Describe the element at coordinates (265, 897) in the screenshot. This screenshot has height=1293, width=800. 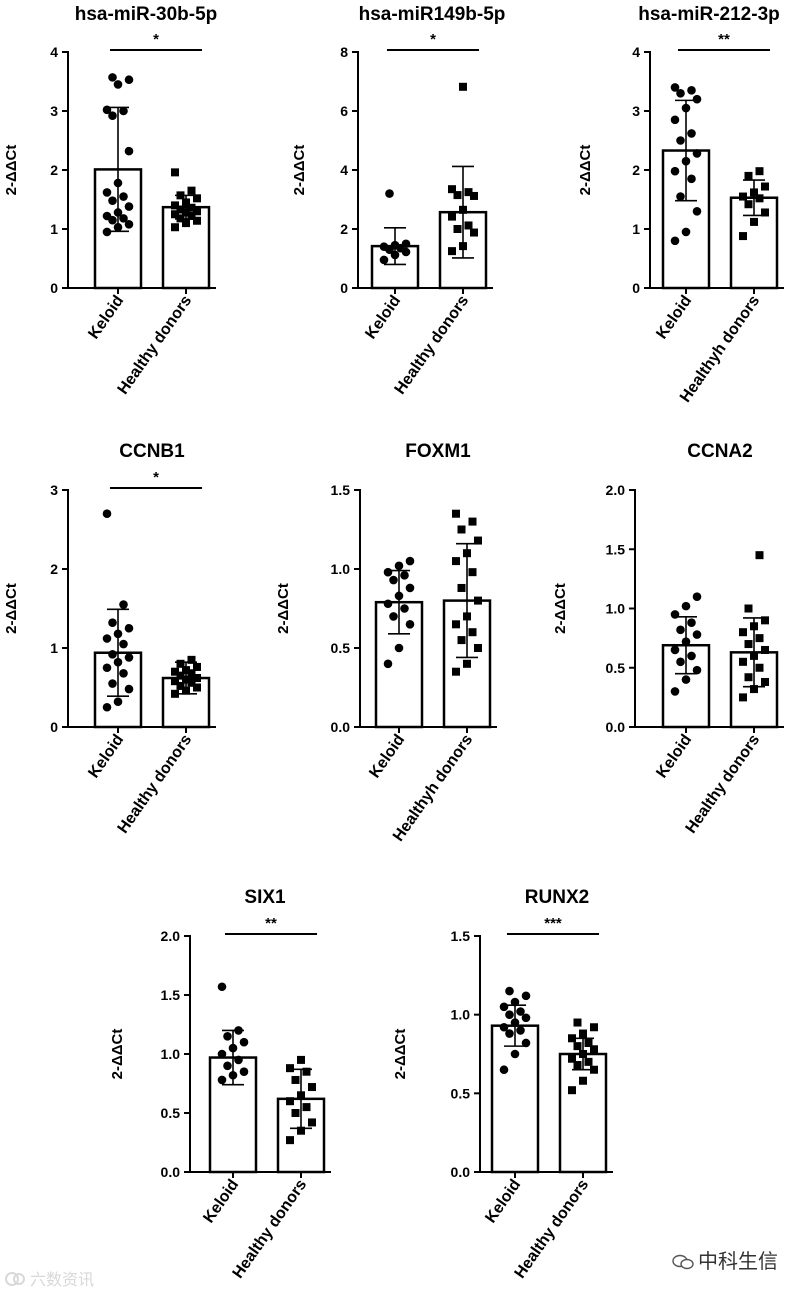
I see `chart-title: SIX1` at that location.